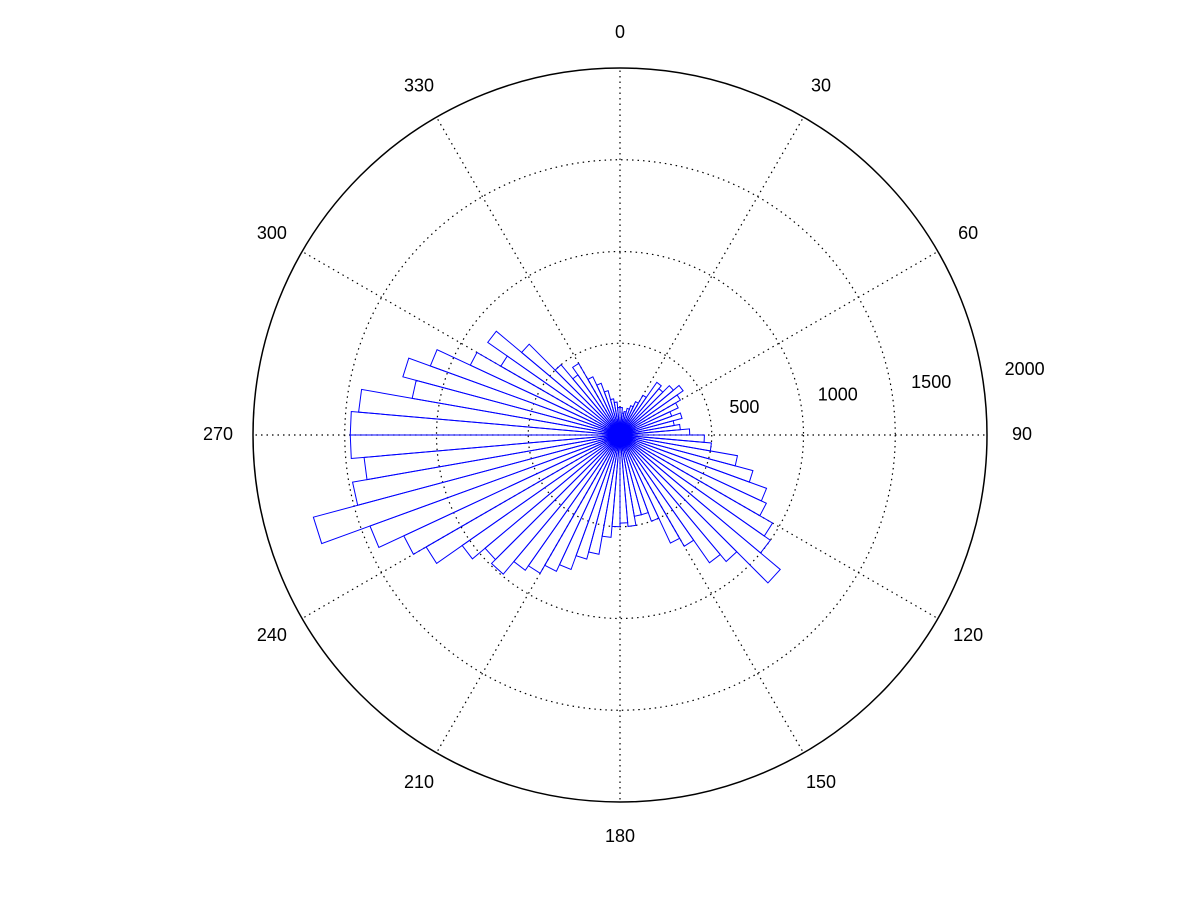  I want to click on theta-tick-label: 180, so click(620, 836).